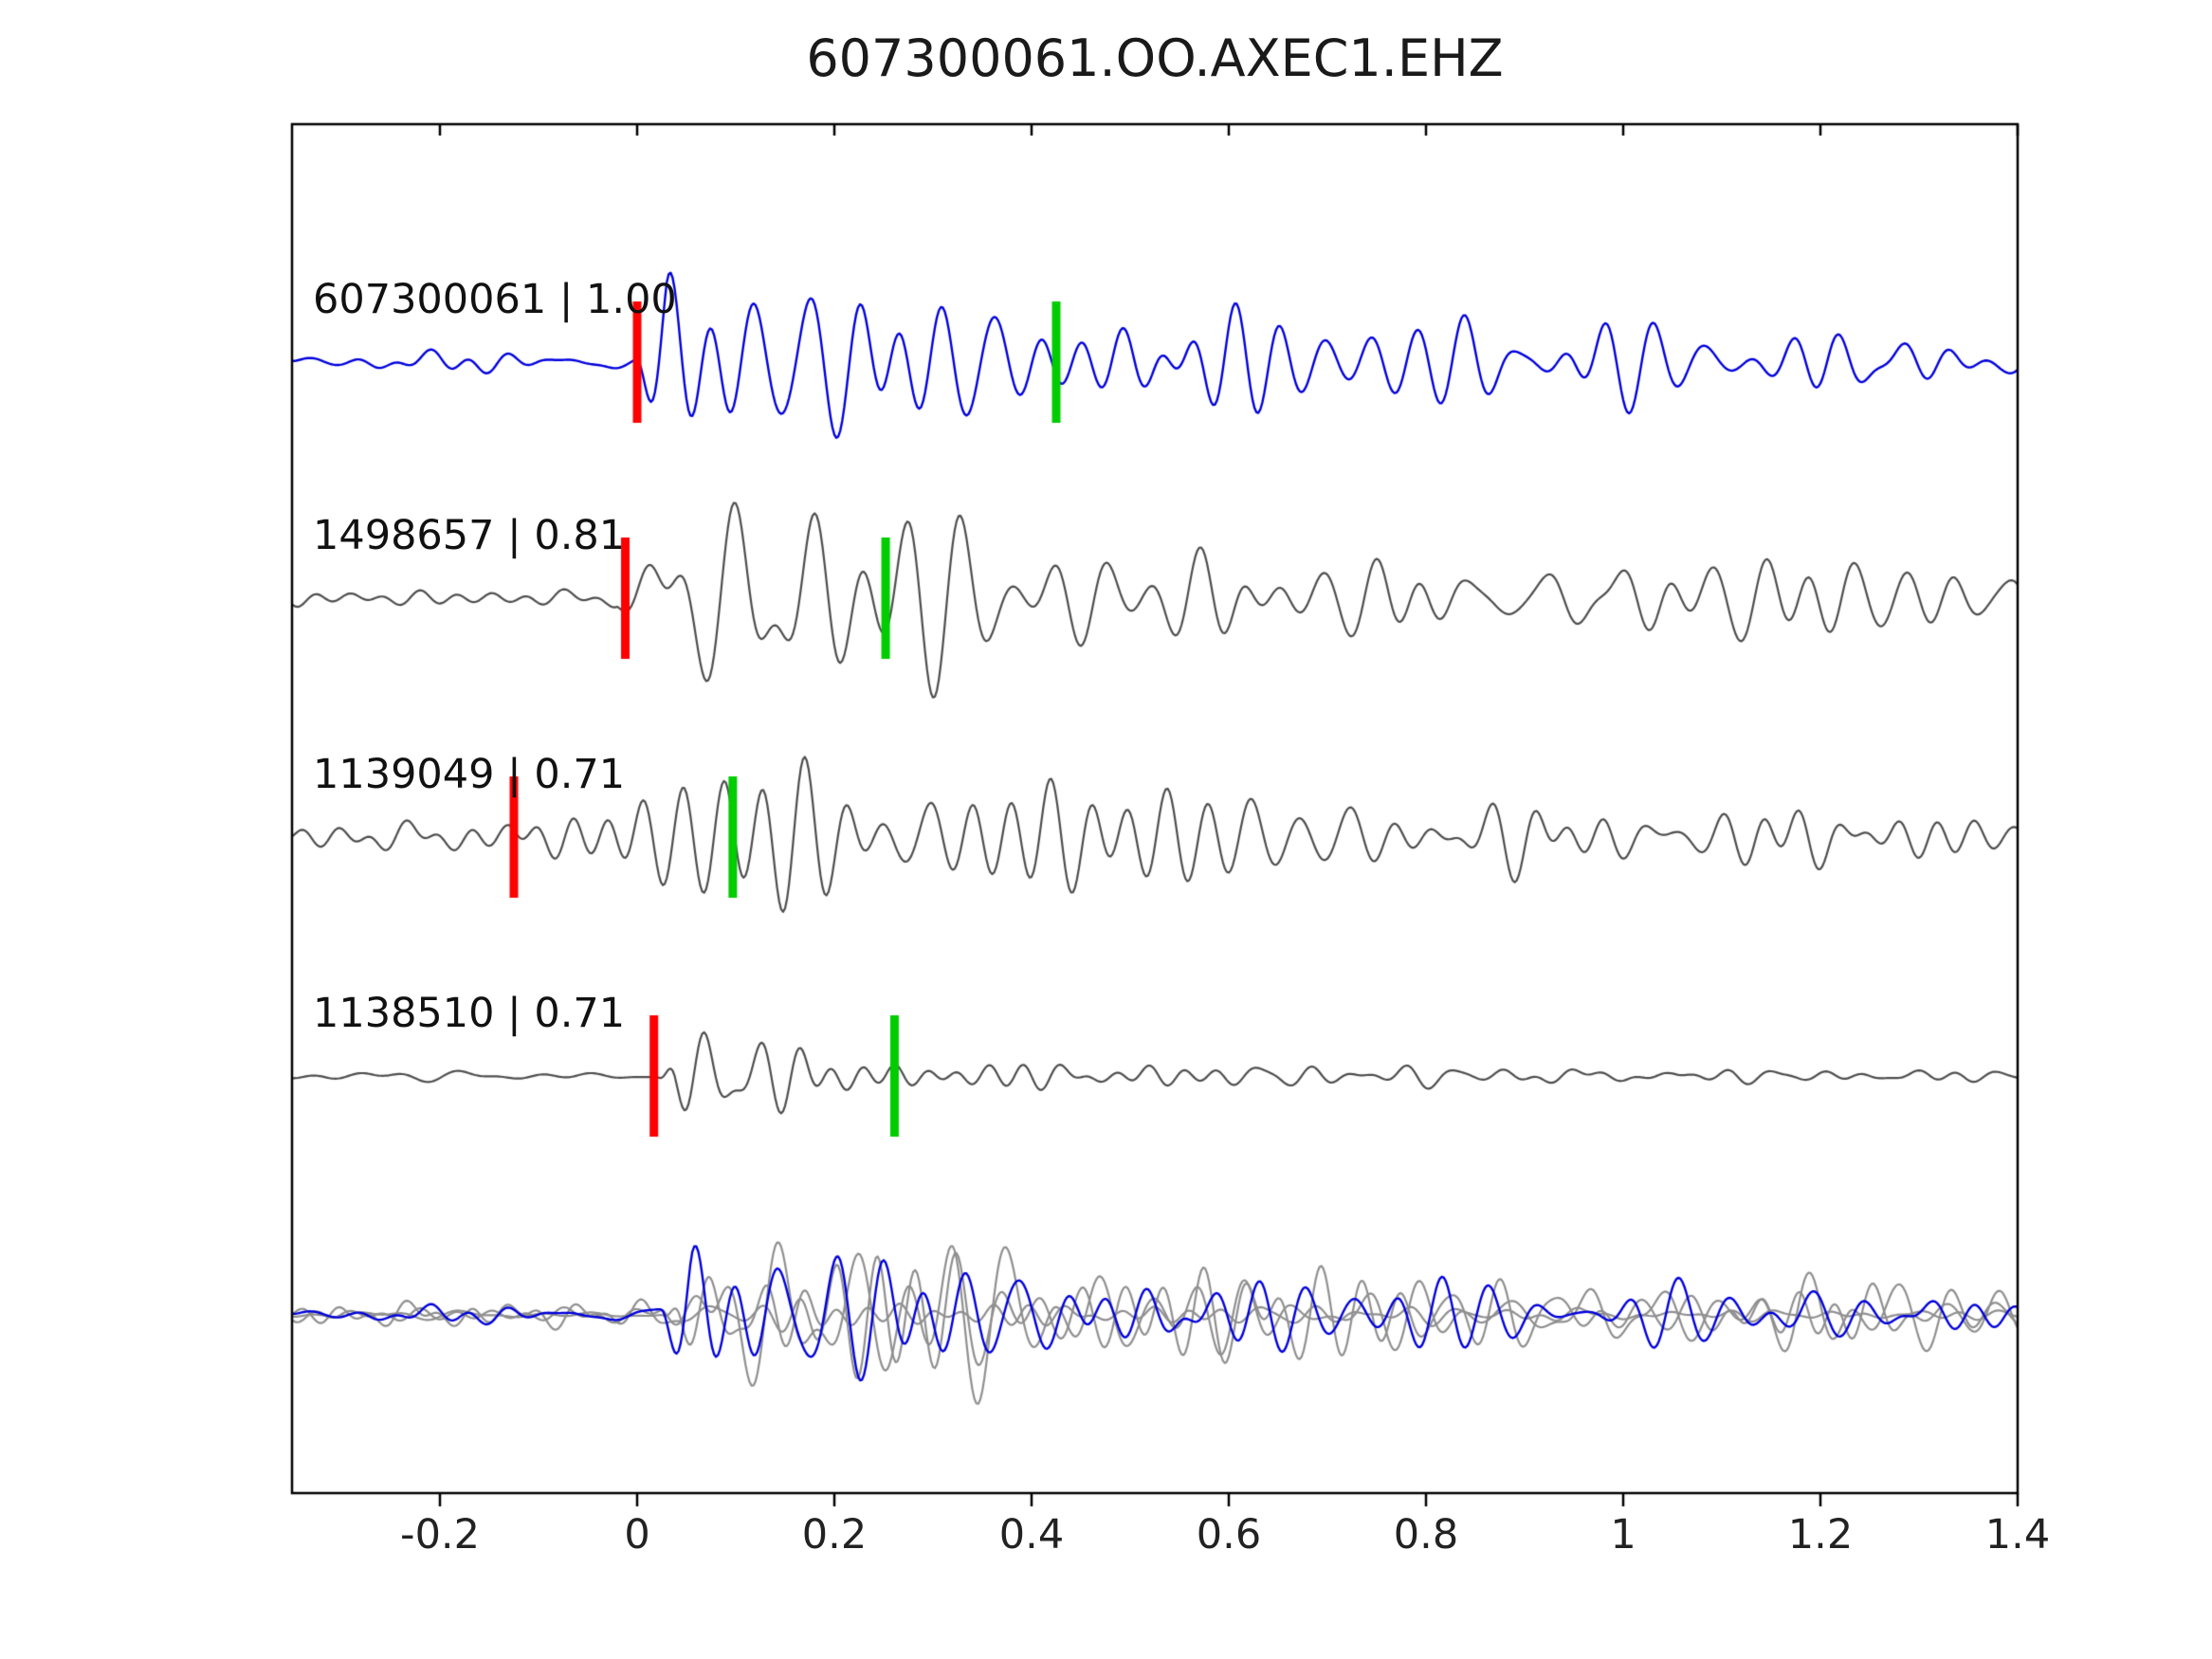  I want to click on x-axis-tick-label: 0.2, so click(834, 1535).